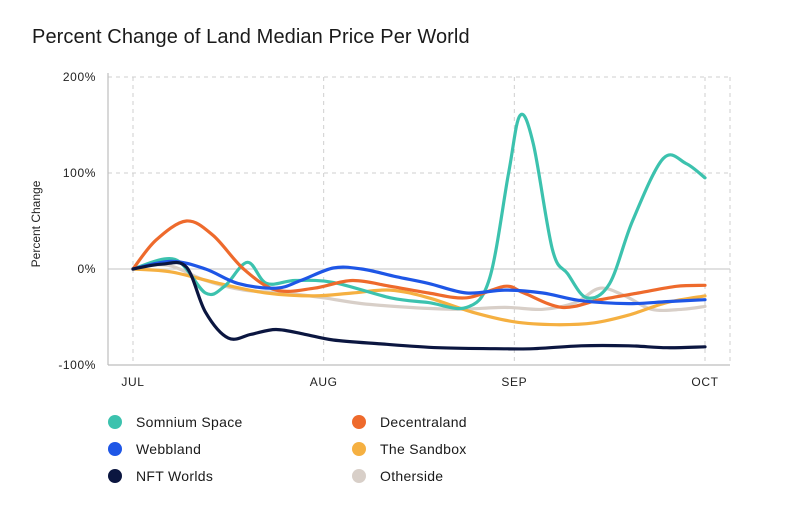  What do you see at coordinates (77, 365) in the screenshot?
I see `y-tick-label: -100%` at bounding box center [77, 365].